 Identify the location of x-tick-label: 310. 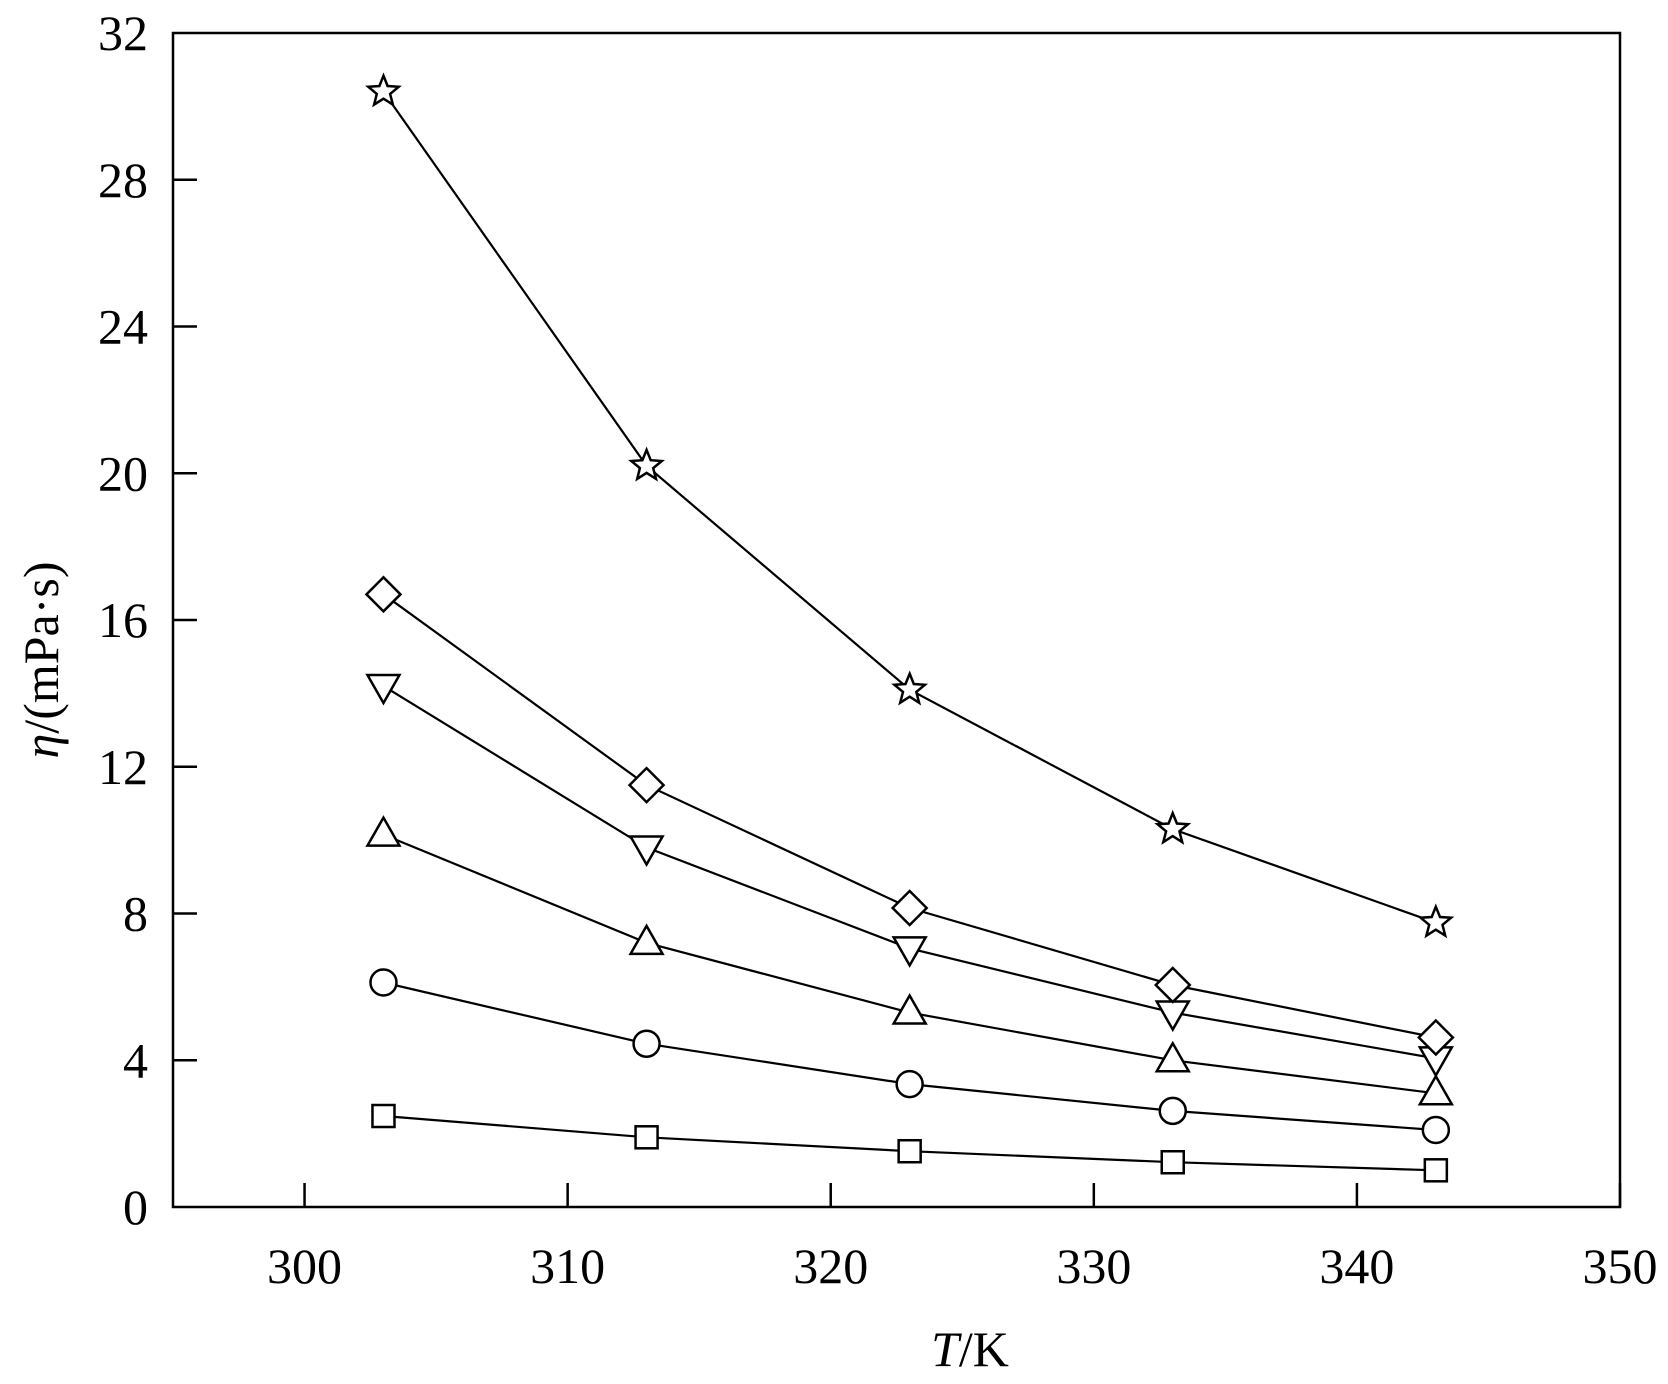
(567, 1266).